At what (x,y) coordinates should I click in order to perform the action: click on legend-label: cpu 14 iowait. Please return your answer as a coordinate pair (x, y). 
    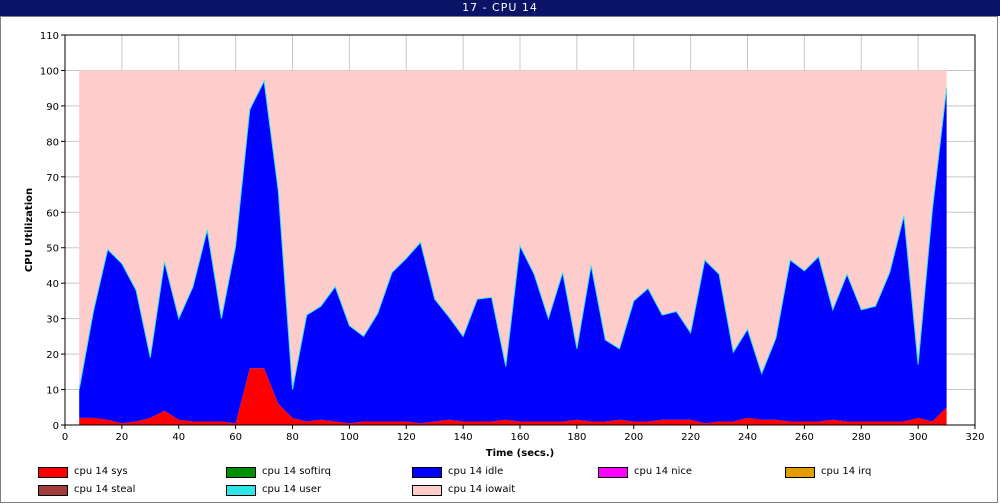
    Looking at the image, I should click on (482, 489).